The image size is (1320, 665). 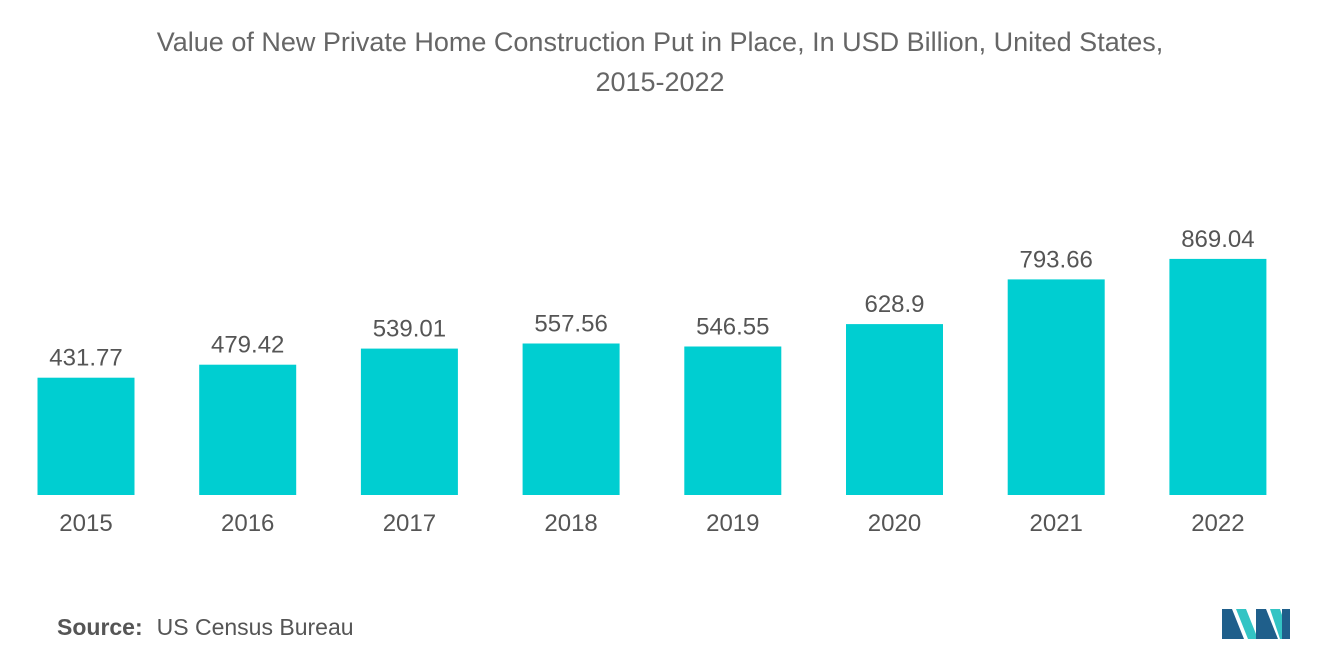 I want to click on x-tick-label-2019: 2019, so click(x=732, y=523).